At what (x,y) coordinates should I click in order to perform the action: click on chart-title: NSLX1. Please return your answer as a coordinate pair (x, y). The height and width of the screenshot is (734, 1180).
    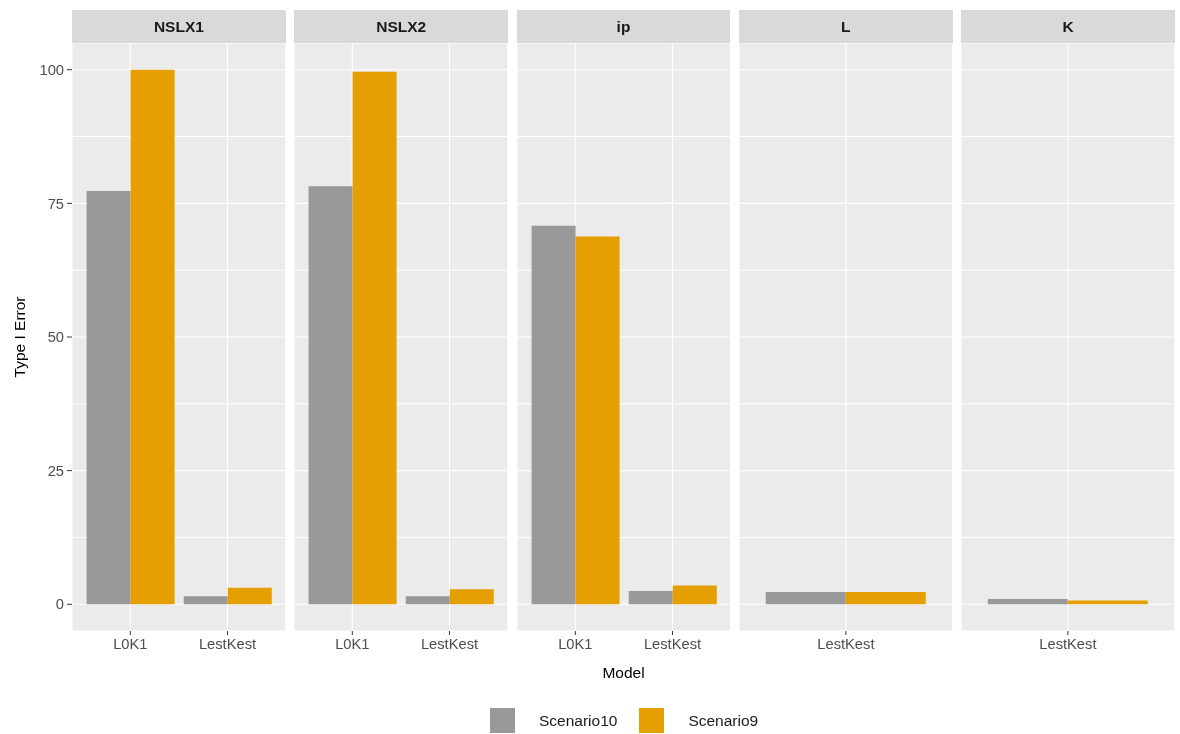
    Looking at the image, I should click on (178, 26).